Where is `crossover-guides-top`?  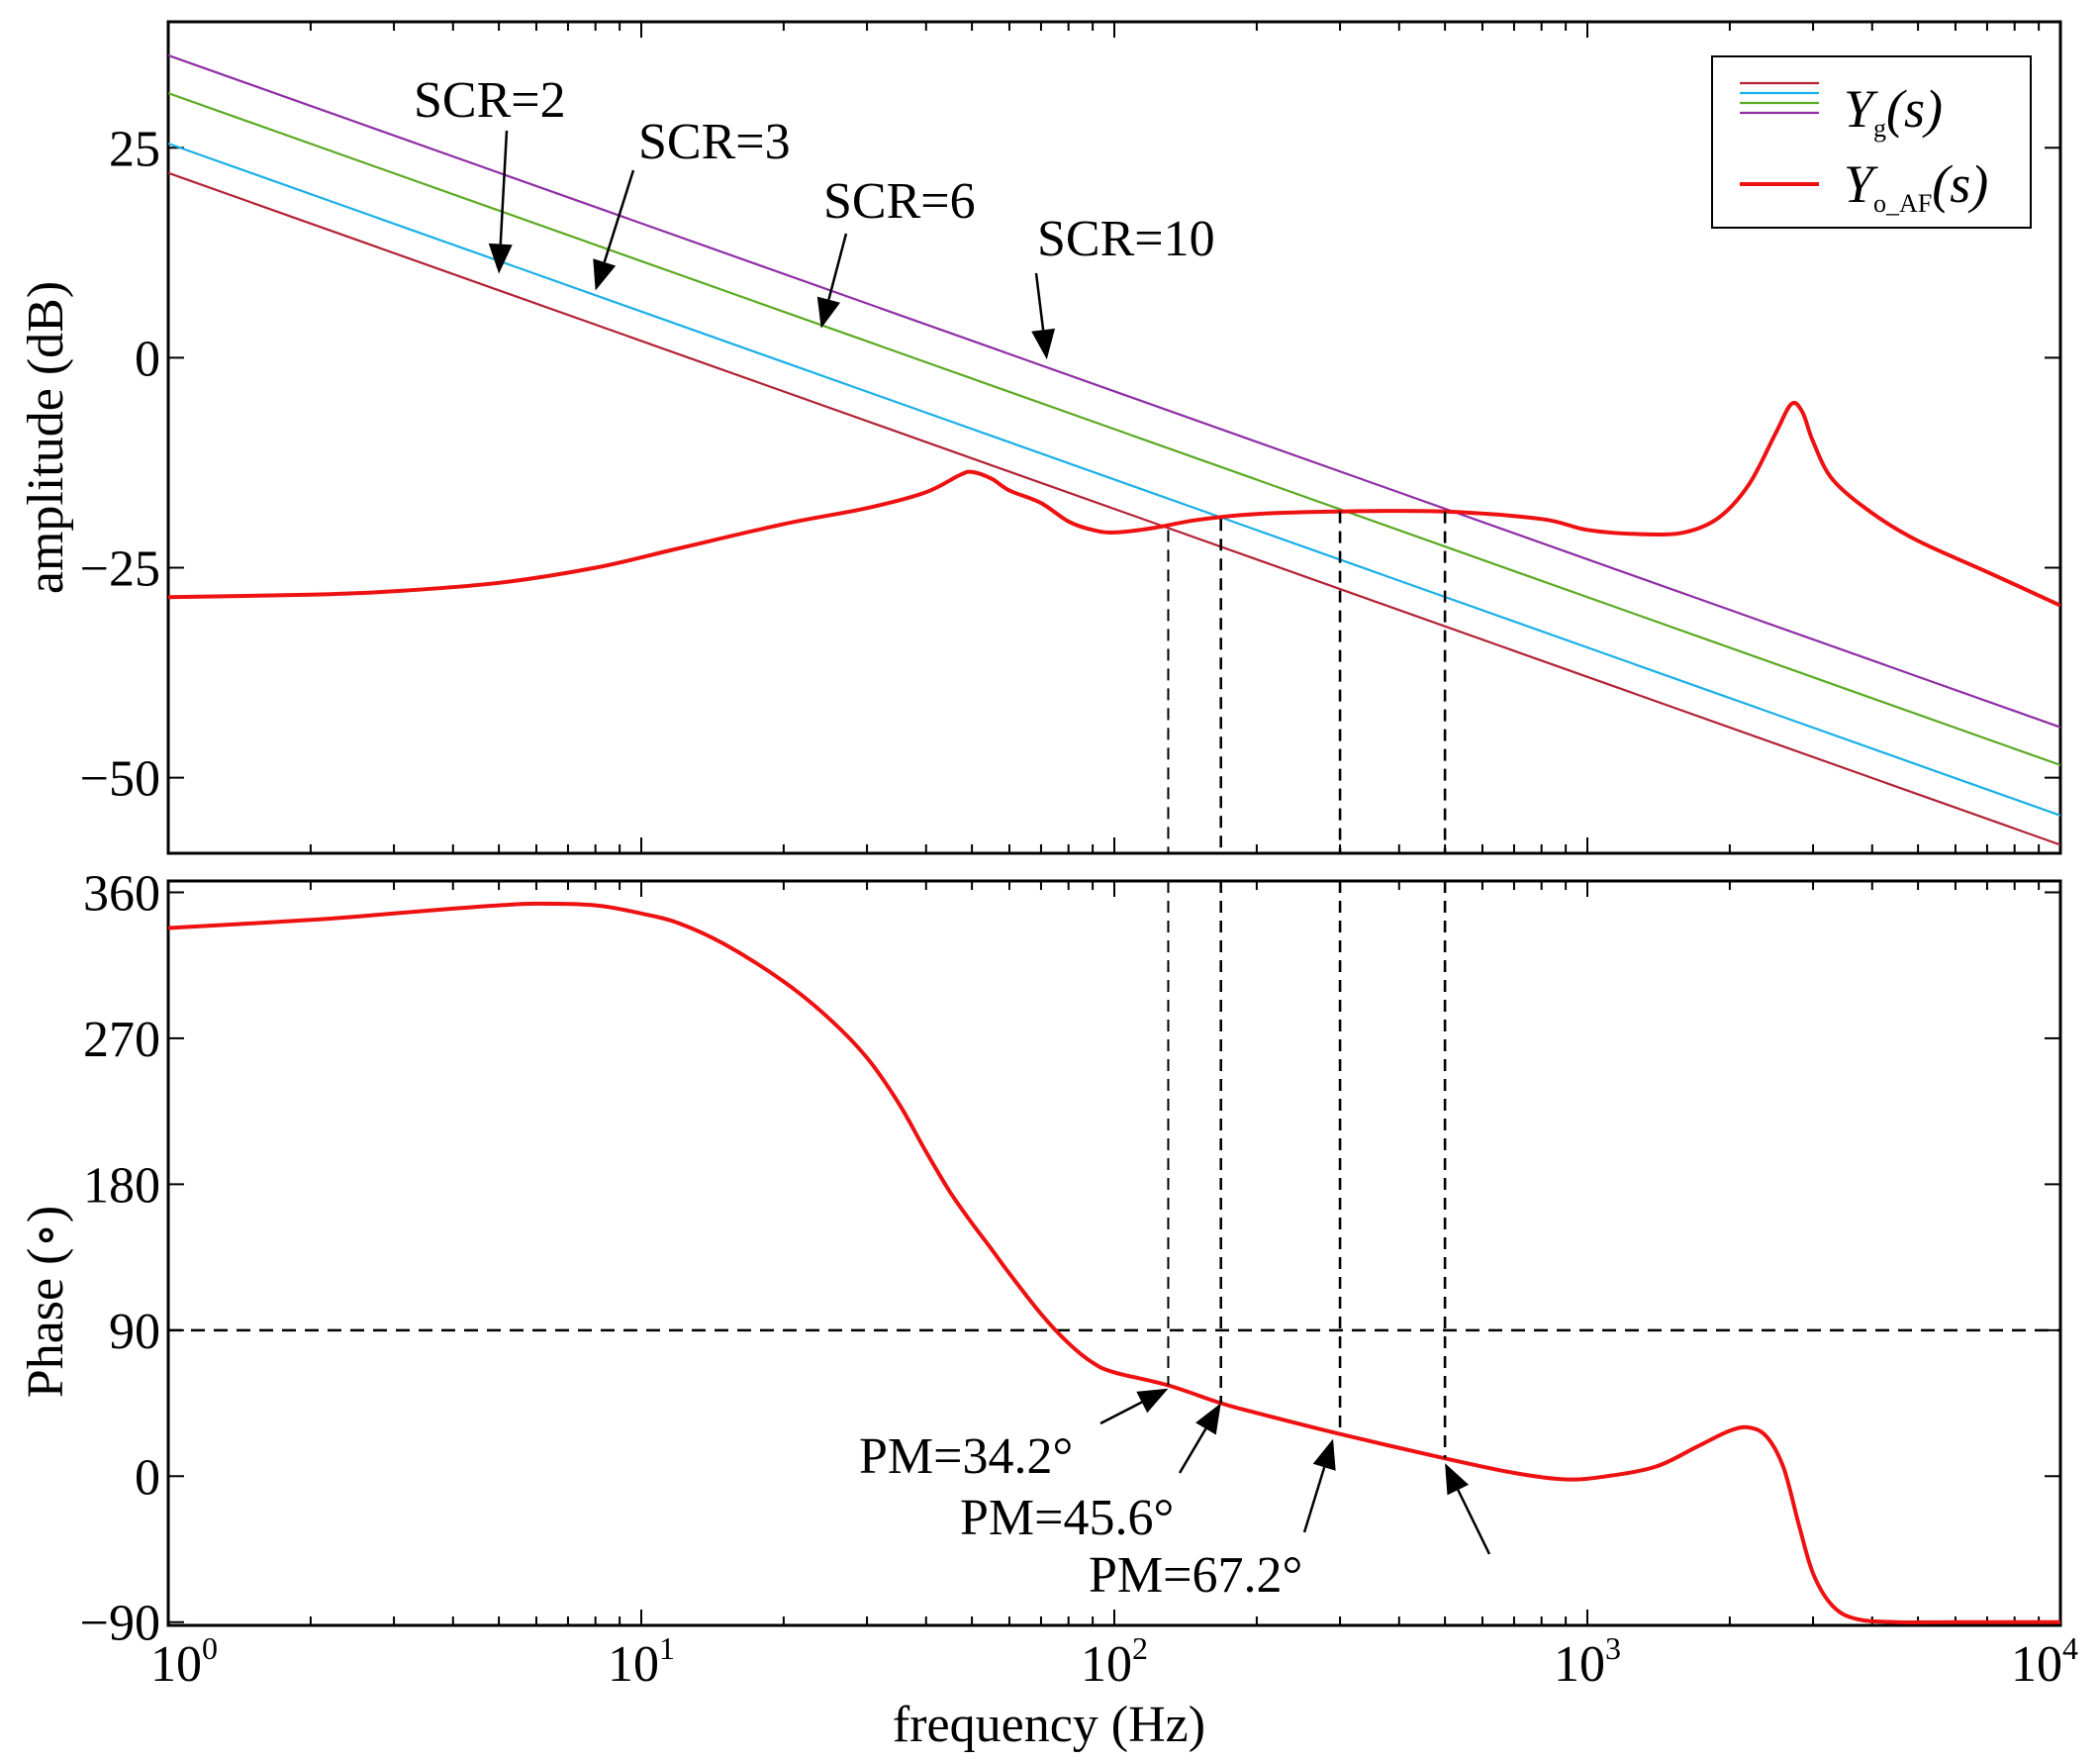
crossover-guides-top is located at coordinates (1307, 682).